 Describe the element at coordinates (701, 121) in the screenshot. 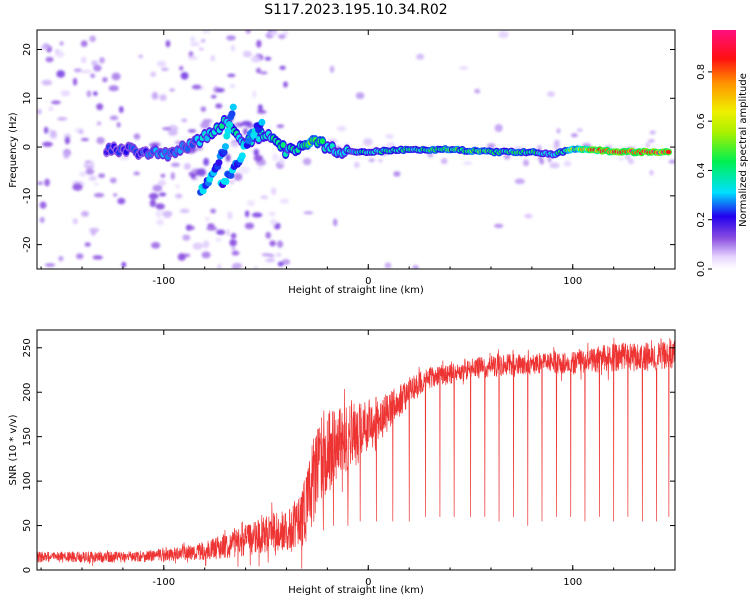

I see `colorbar-tick-label: 0.6` at that location.